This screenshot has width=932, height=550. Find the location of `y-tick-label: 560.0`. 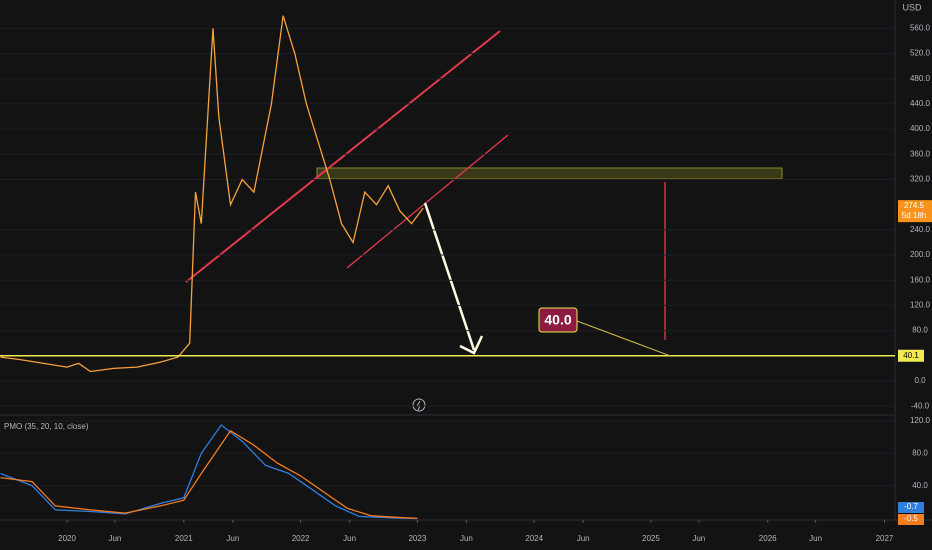

y-tick-label: 560.0 is located at coordinates (920, 27).